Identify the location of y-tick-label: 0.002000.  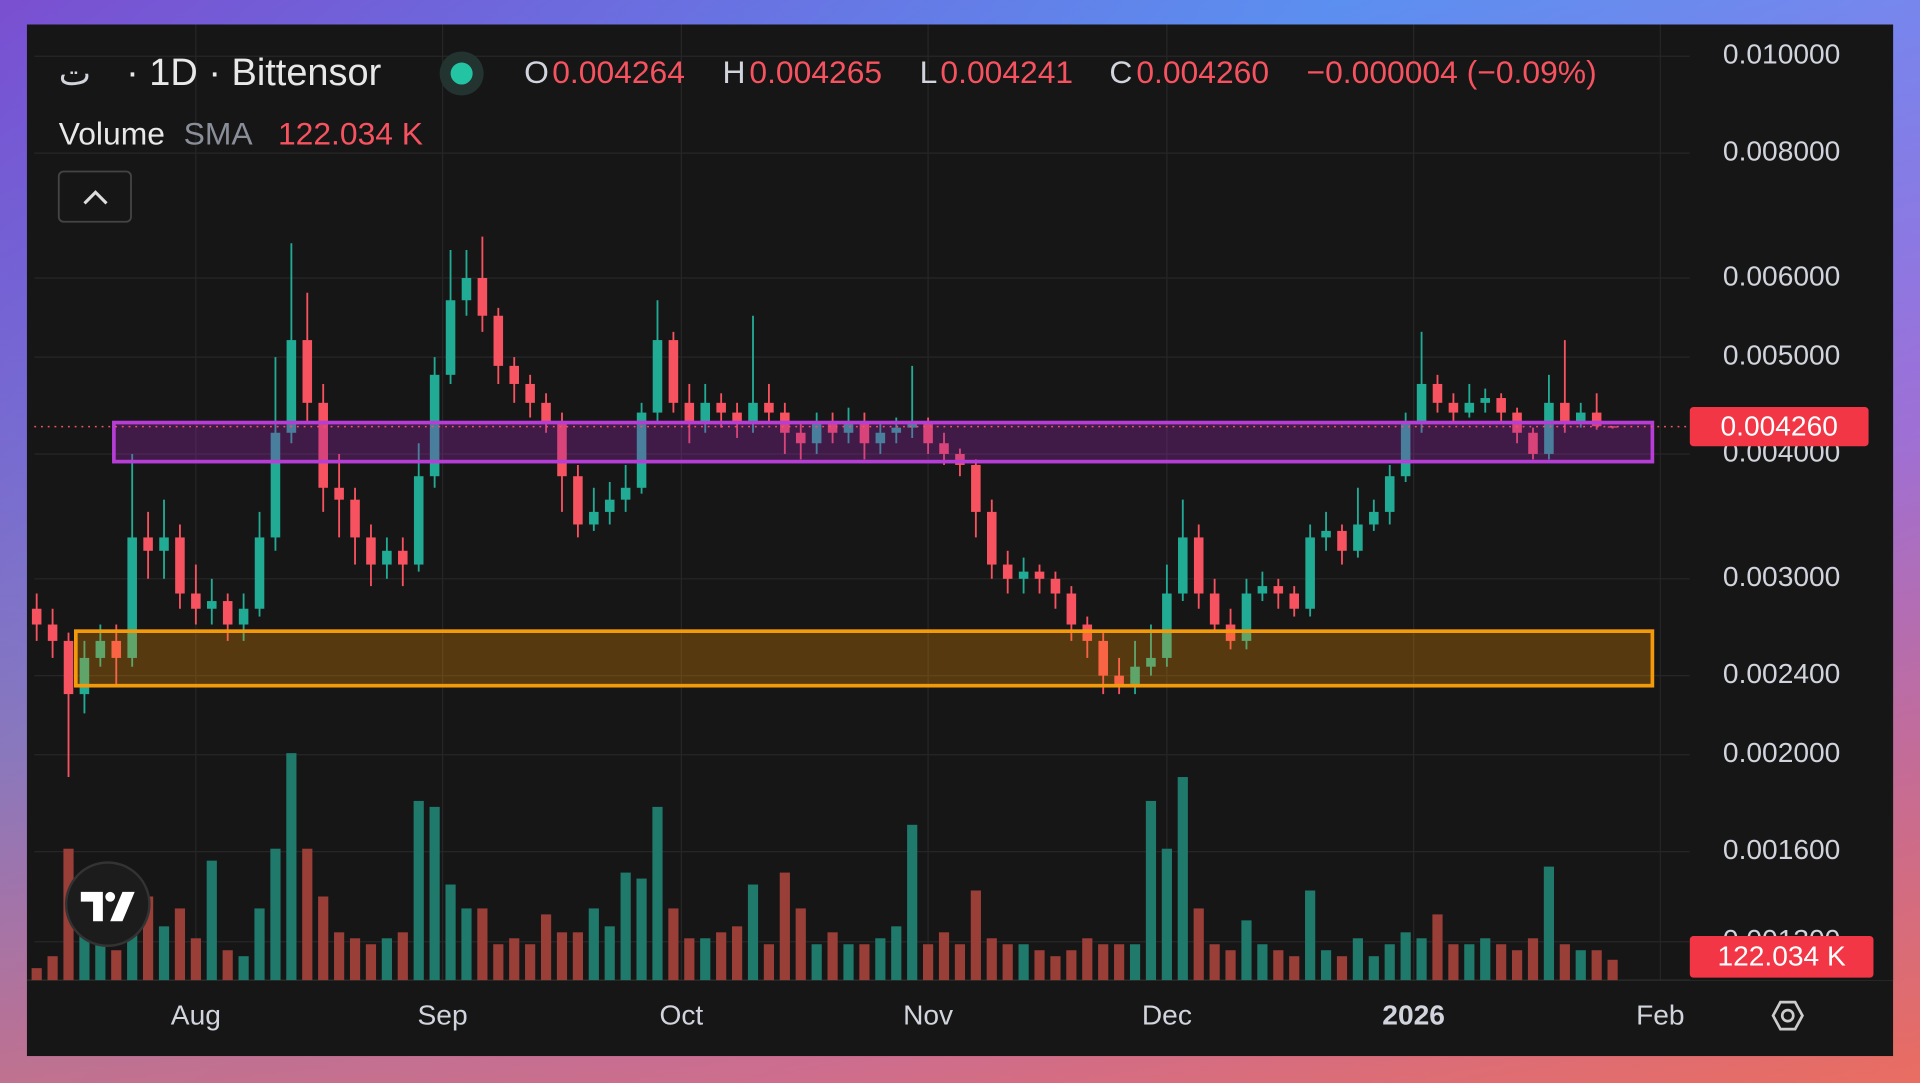
(1781, 752).